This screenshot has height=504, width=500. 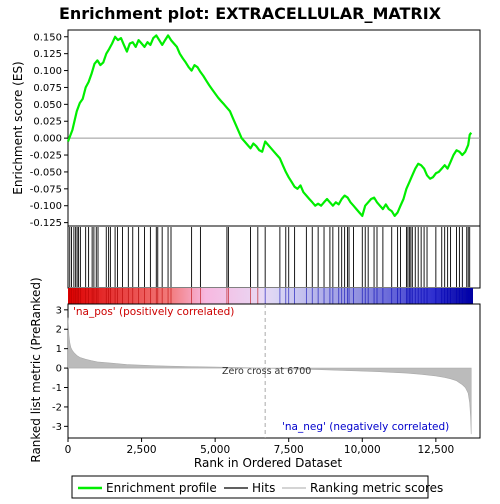 What do you see at coordinates (153, 312) in the screenshot?
I see `positive-correlation-label: 'na_pos' (positively correlated)` at bounding box center [153, 312].